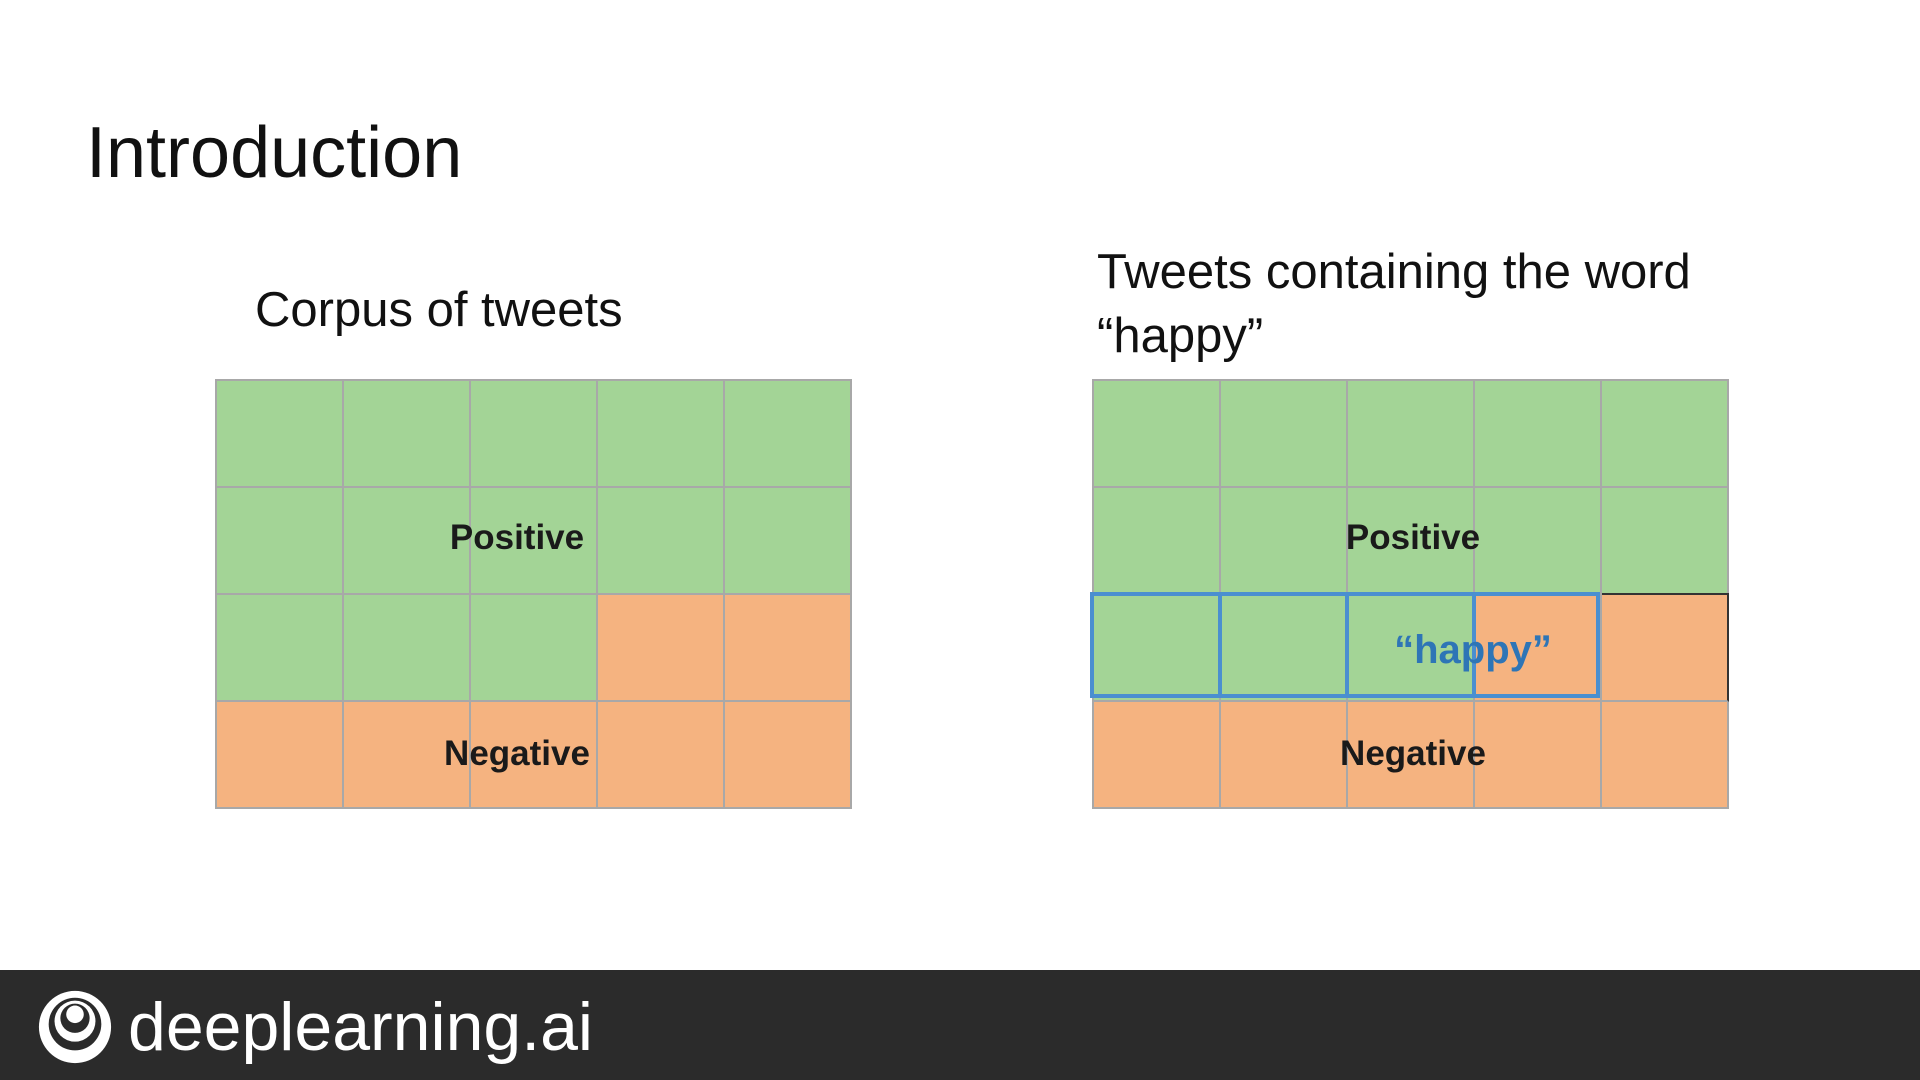  I want to click on slide-title: Introduction, so click(274, 153).